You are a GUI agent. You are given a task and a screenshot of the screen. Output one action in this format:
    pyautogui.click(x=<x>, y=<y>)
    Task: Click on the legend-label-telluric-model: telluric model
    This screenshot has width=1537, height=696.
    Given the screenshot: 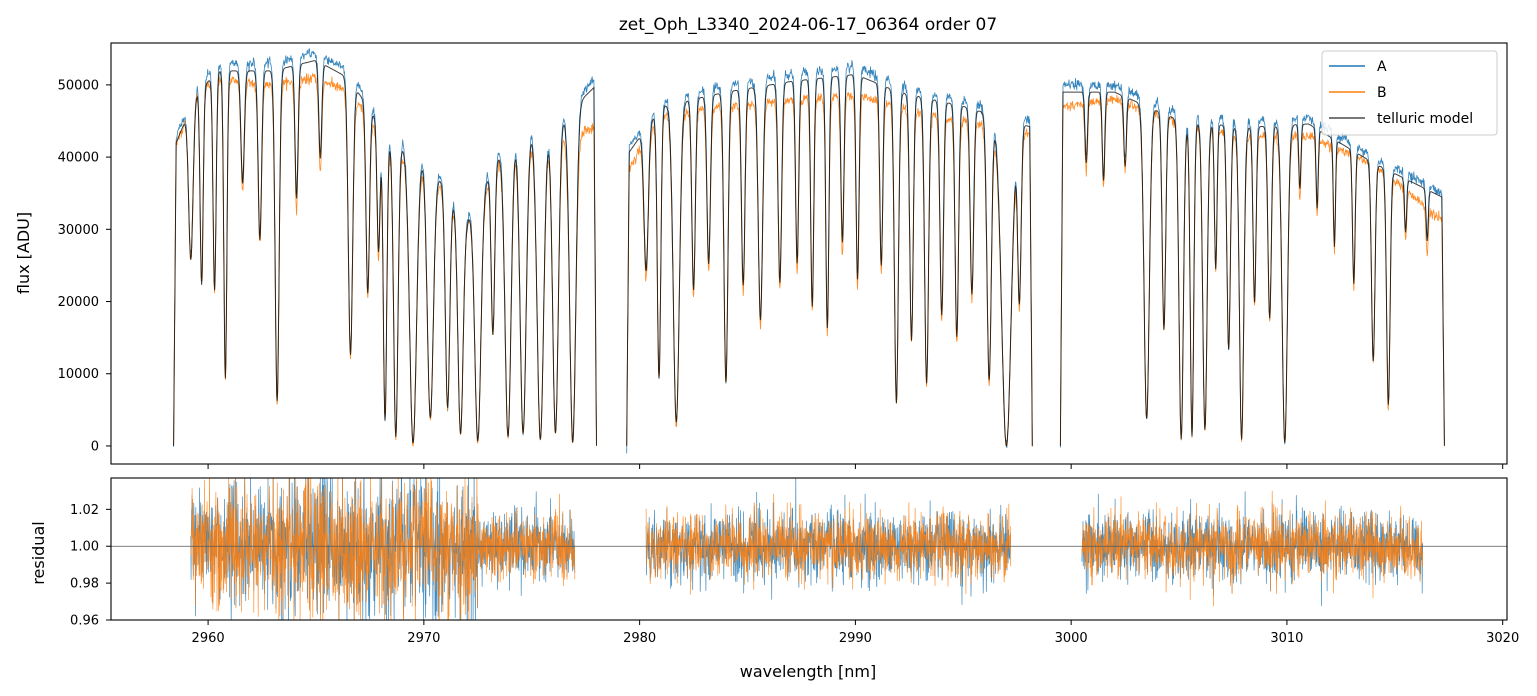 What is the action you would take?
    pyautogui.click(x=1425, y=119)
    